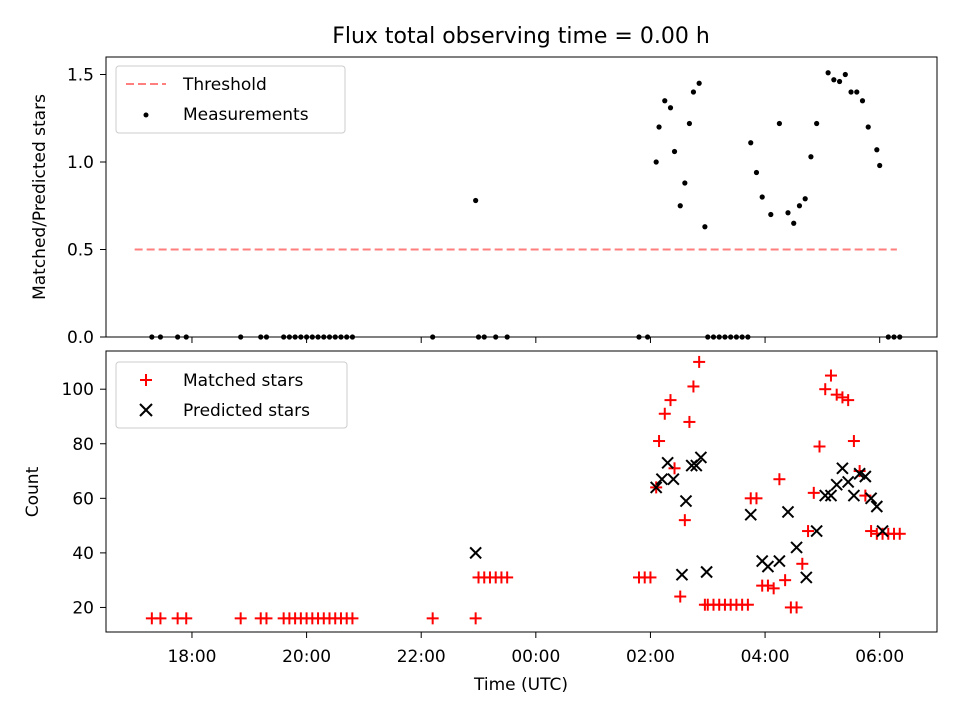  I want to click on bottom-y-tick-label: 60, so click(83, 499).